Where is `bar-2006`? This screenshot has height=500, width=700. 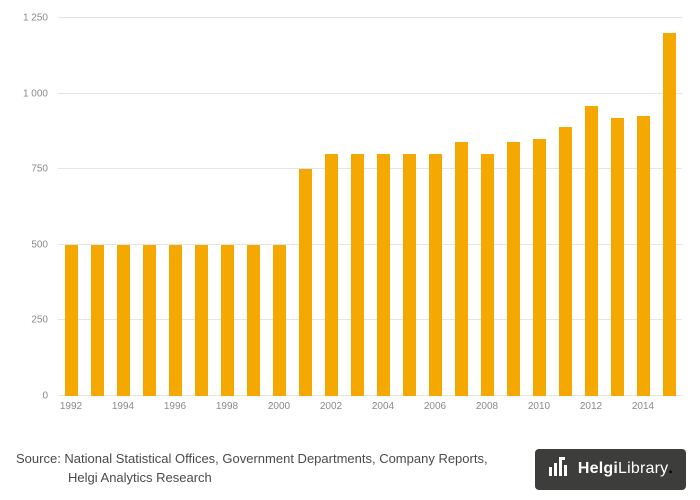 bar-2006 is located at coordinates (435, 275).